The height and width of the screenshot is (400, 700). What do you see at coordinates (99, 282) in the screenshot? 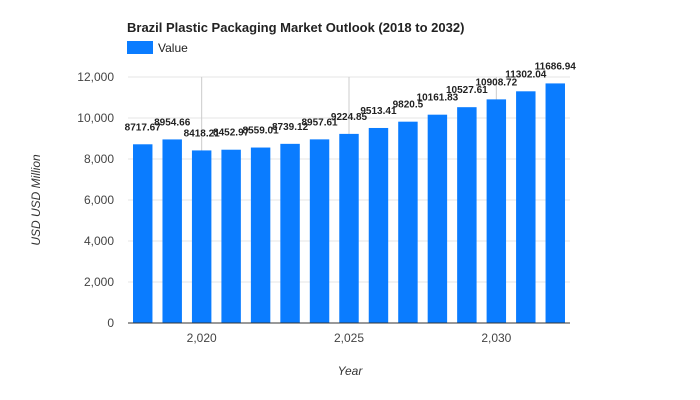
I see `y-tick-label: 2,000` at bounding box center [99, 282].